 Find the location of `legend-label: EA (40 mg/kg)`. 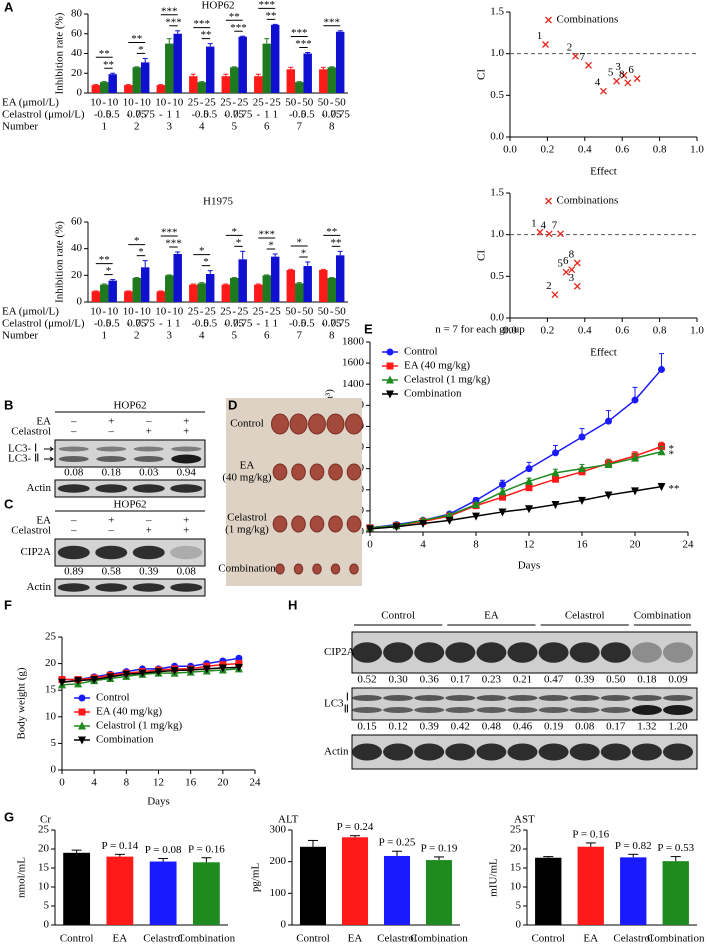

legend-label: EA (40 mg/kg) is located at coordinates (437, 366).